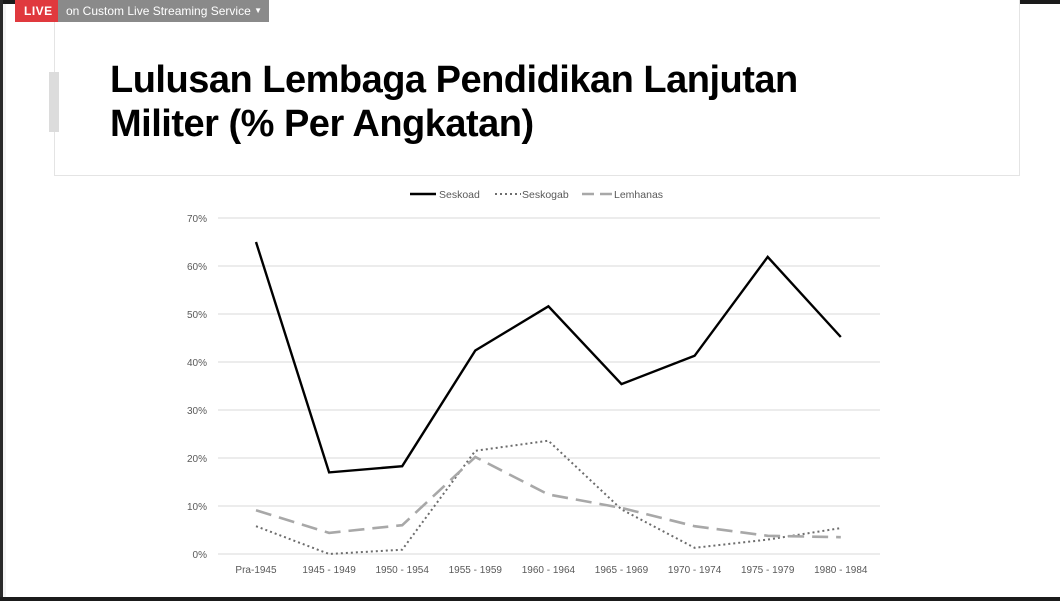 This screenshot has width=1060, height=601. I want to click on x-tick-label: 1975 - 1979, so click(768, 570).